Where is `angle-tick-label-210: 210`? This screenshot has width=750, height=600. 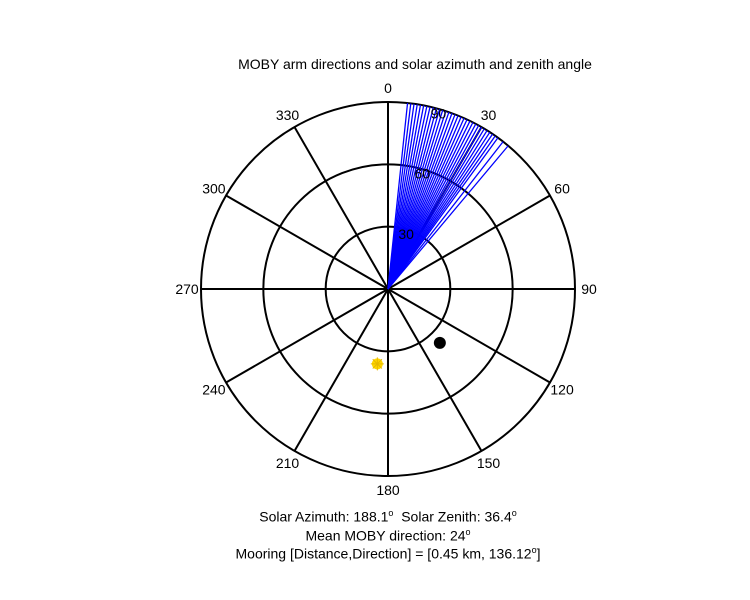
angle-tick-label-210: 210 is located at coordinates (288, 463).